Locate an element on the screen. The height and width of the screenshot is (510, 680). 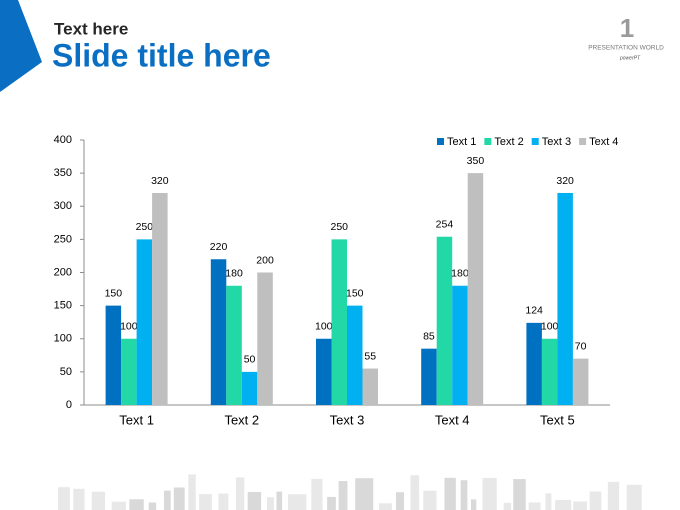
y-tick-label: 0 is located at coordinates (69, 405).